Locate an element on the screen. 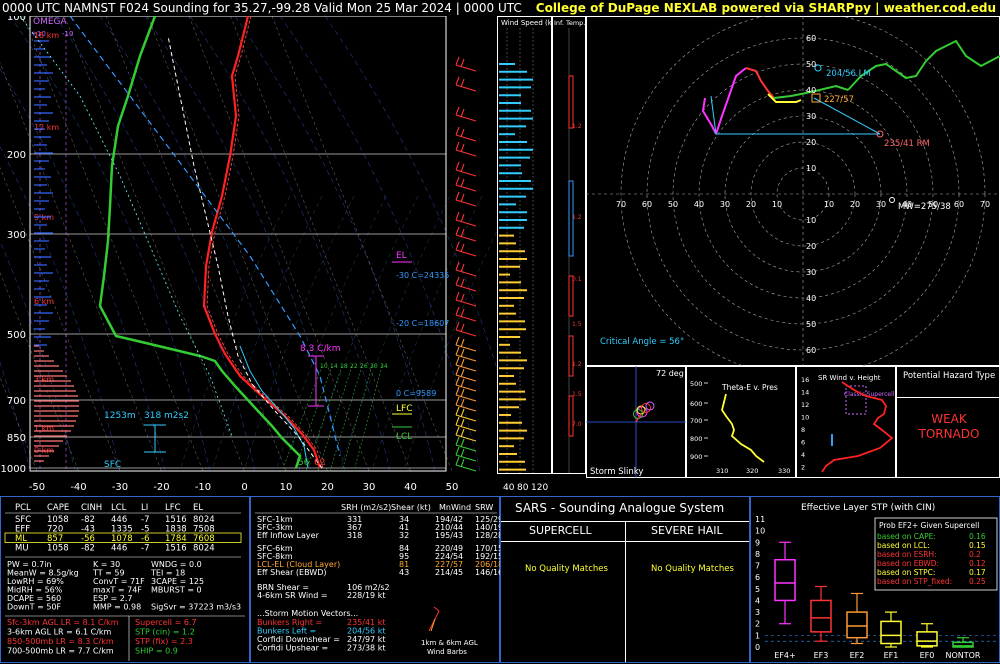 The height and width of the screenshot is (664, 1000). mixing-ratio-label-22: 22 is located at coordinates (354, 366).